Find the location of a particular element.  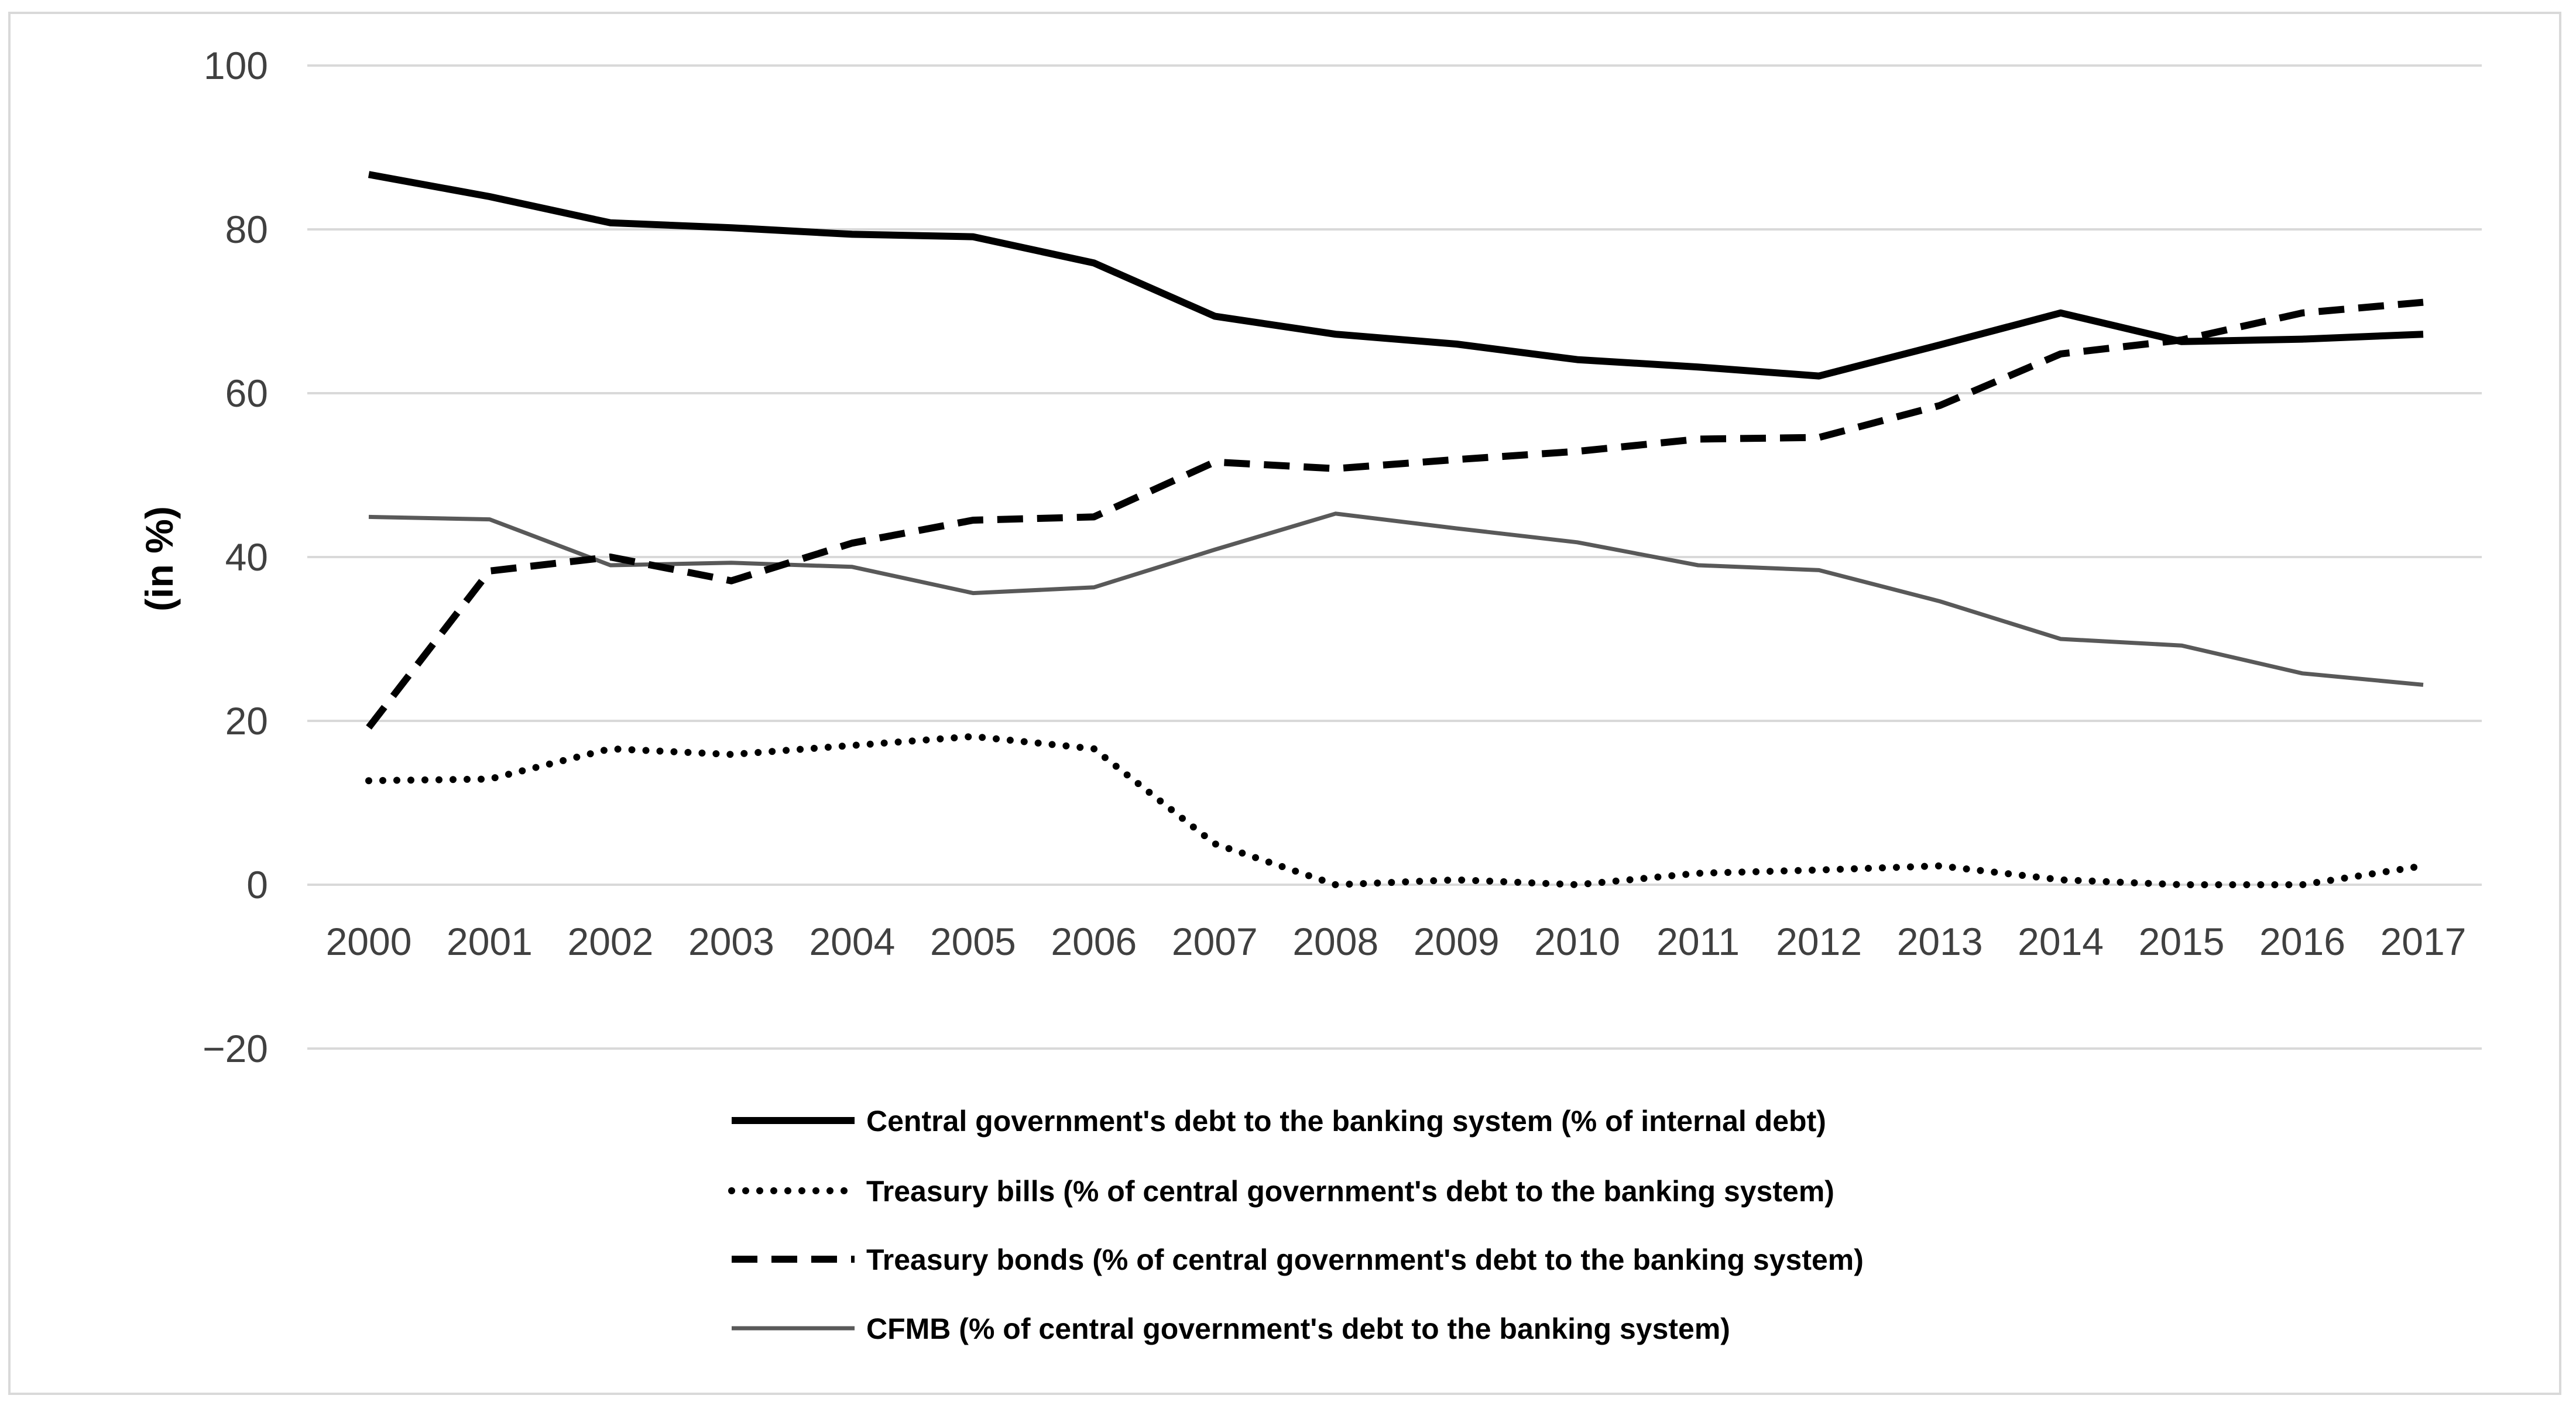

x-tick-label: 2017 is located at coordinates (2424, 941).